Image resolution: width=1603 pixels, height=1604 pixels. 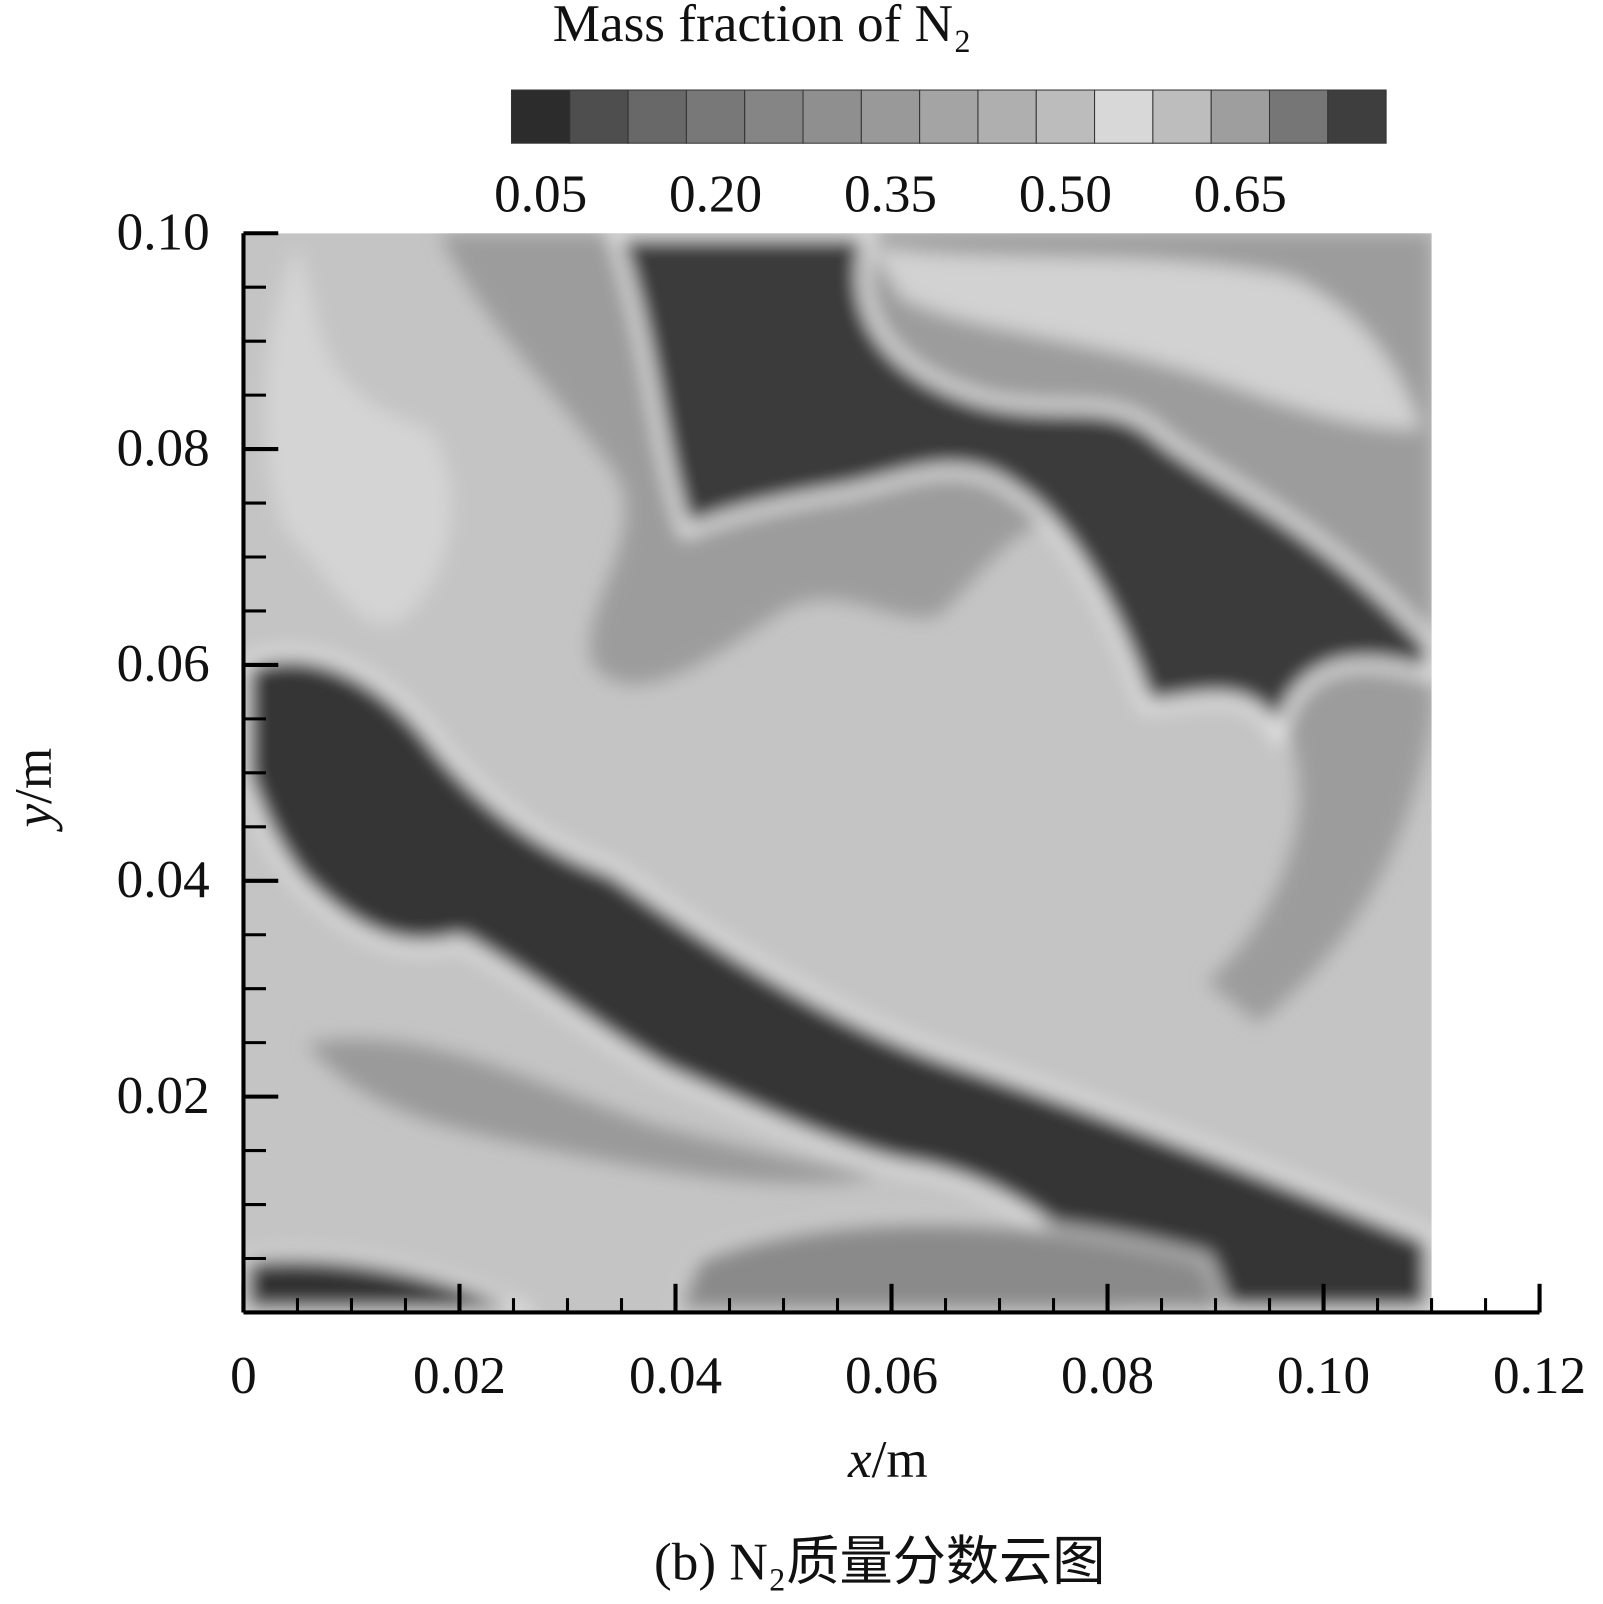 I want to click on y-tick-label: 0.10, so click(x=163, y=232).